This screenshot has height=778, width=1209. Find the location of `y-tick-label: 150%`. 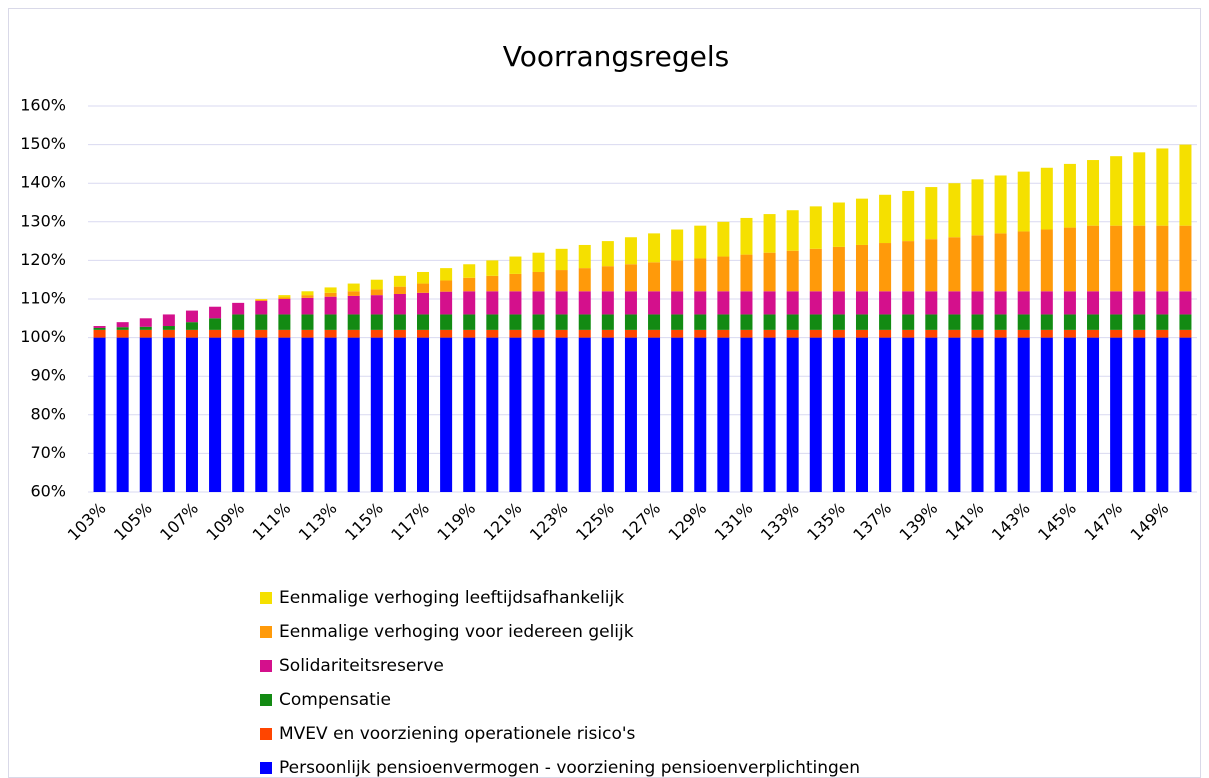

y-tick-label: 150% is located at coordinates (43, 143).